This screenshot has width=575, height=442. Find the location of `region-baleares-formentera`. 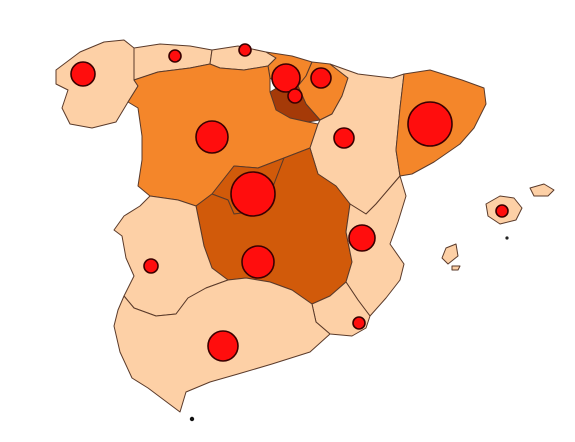

region-baleares-formentera is located at coordinates (456, 268).